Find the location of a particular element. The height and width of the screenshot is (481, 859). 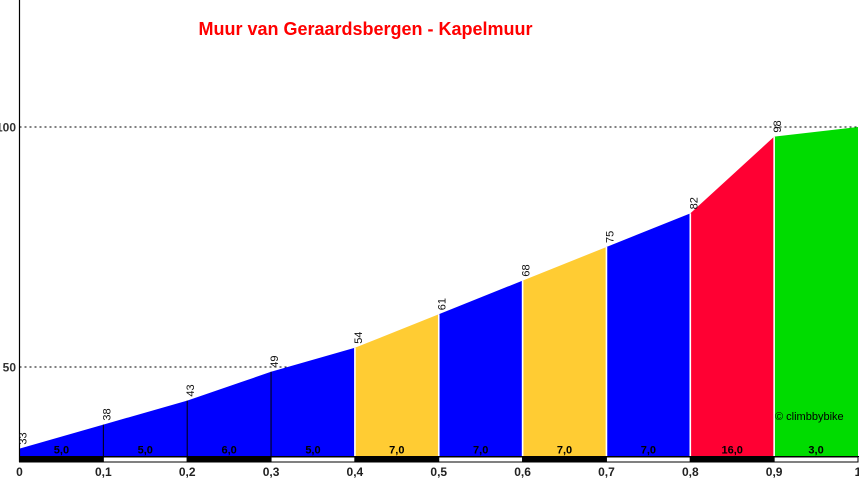

elevation-label: 98 is located at coordinates (778, 126).